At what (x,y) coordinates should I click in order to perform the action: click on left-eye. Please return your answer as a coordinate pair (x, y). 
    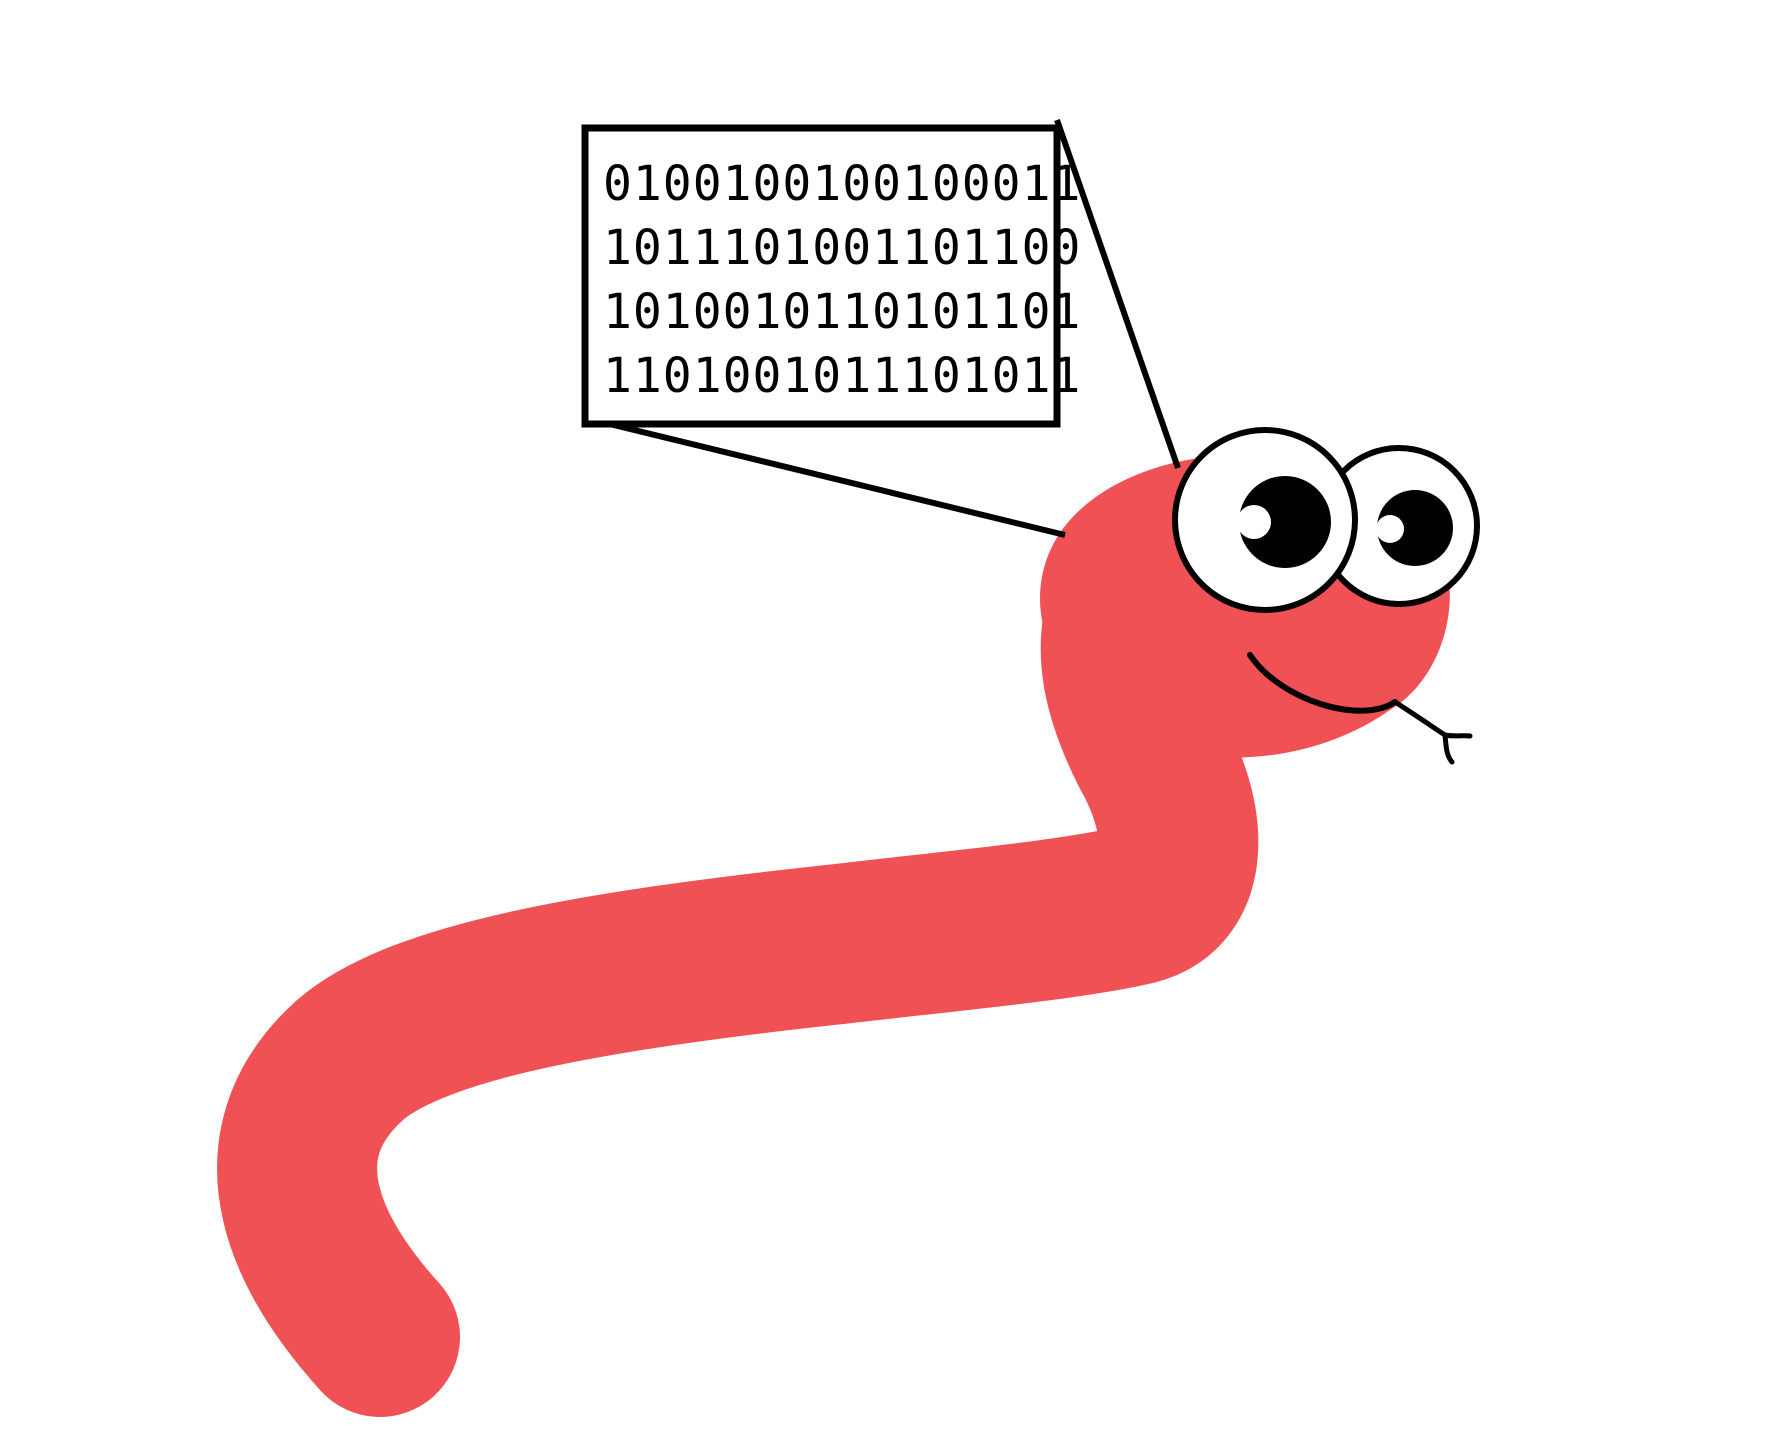
    Looking at the image, I should click on (1265, 520).